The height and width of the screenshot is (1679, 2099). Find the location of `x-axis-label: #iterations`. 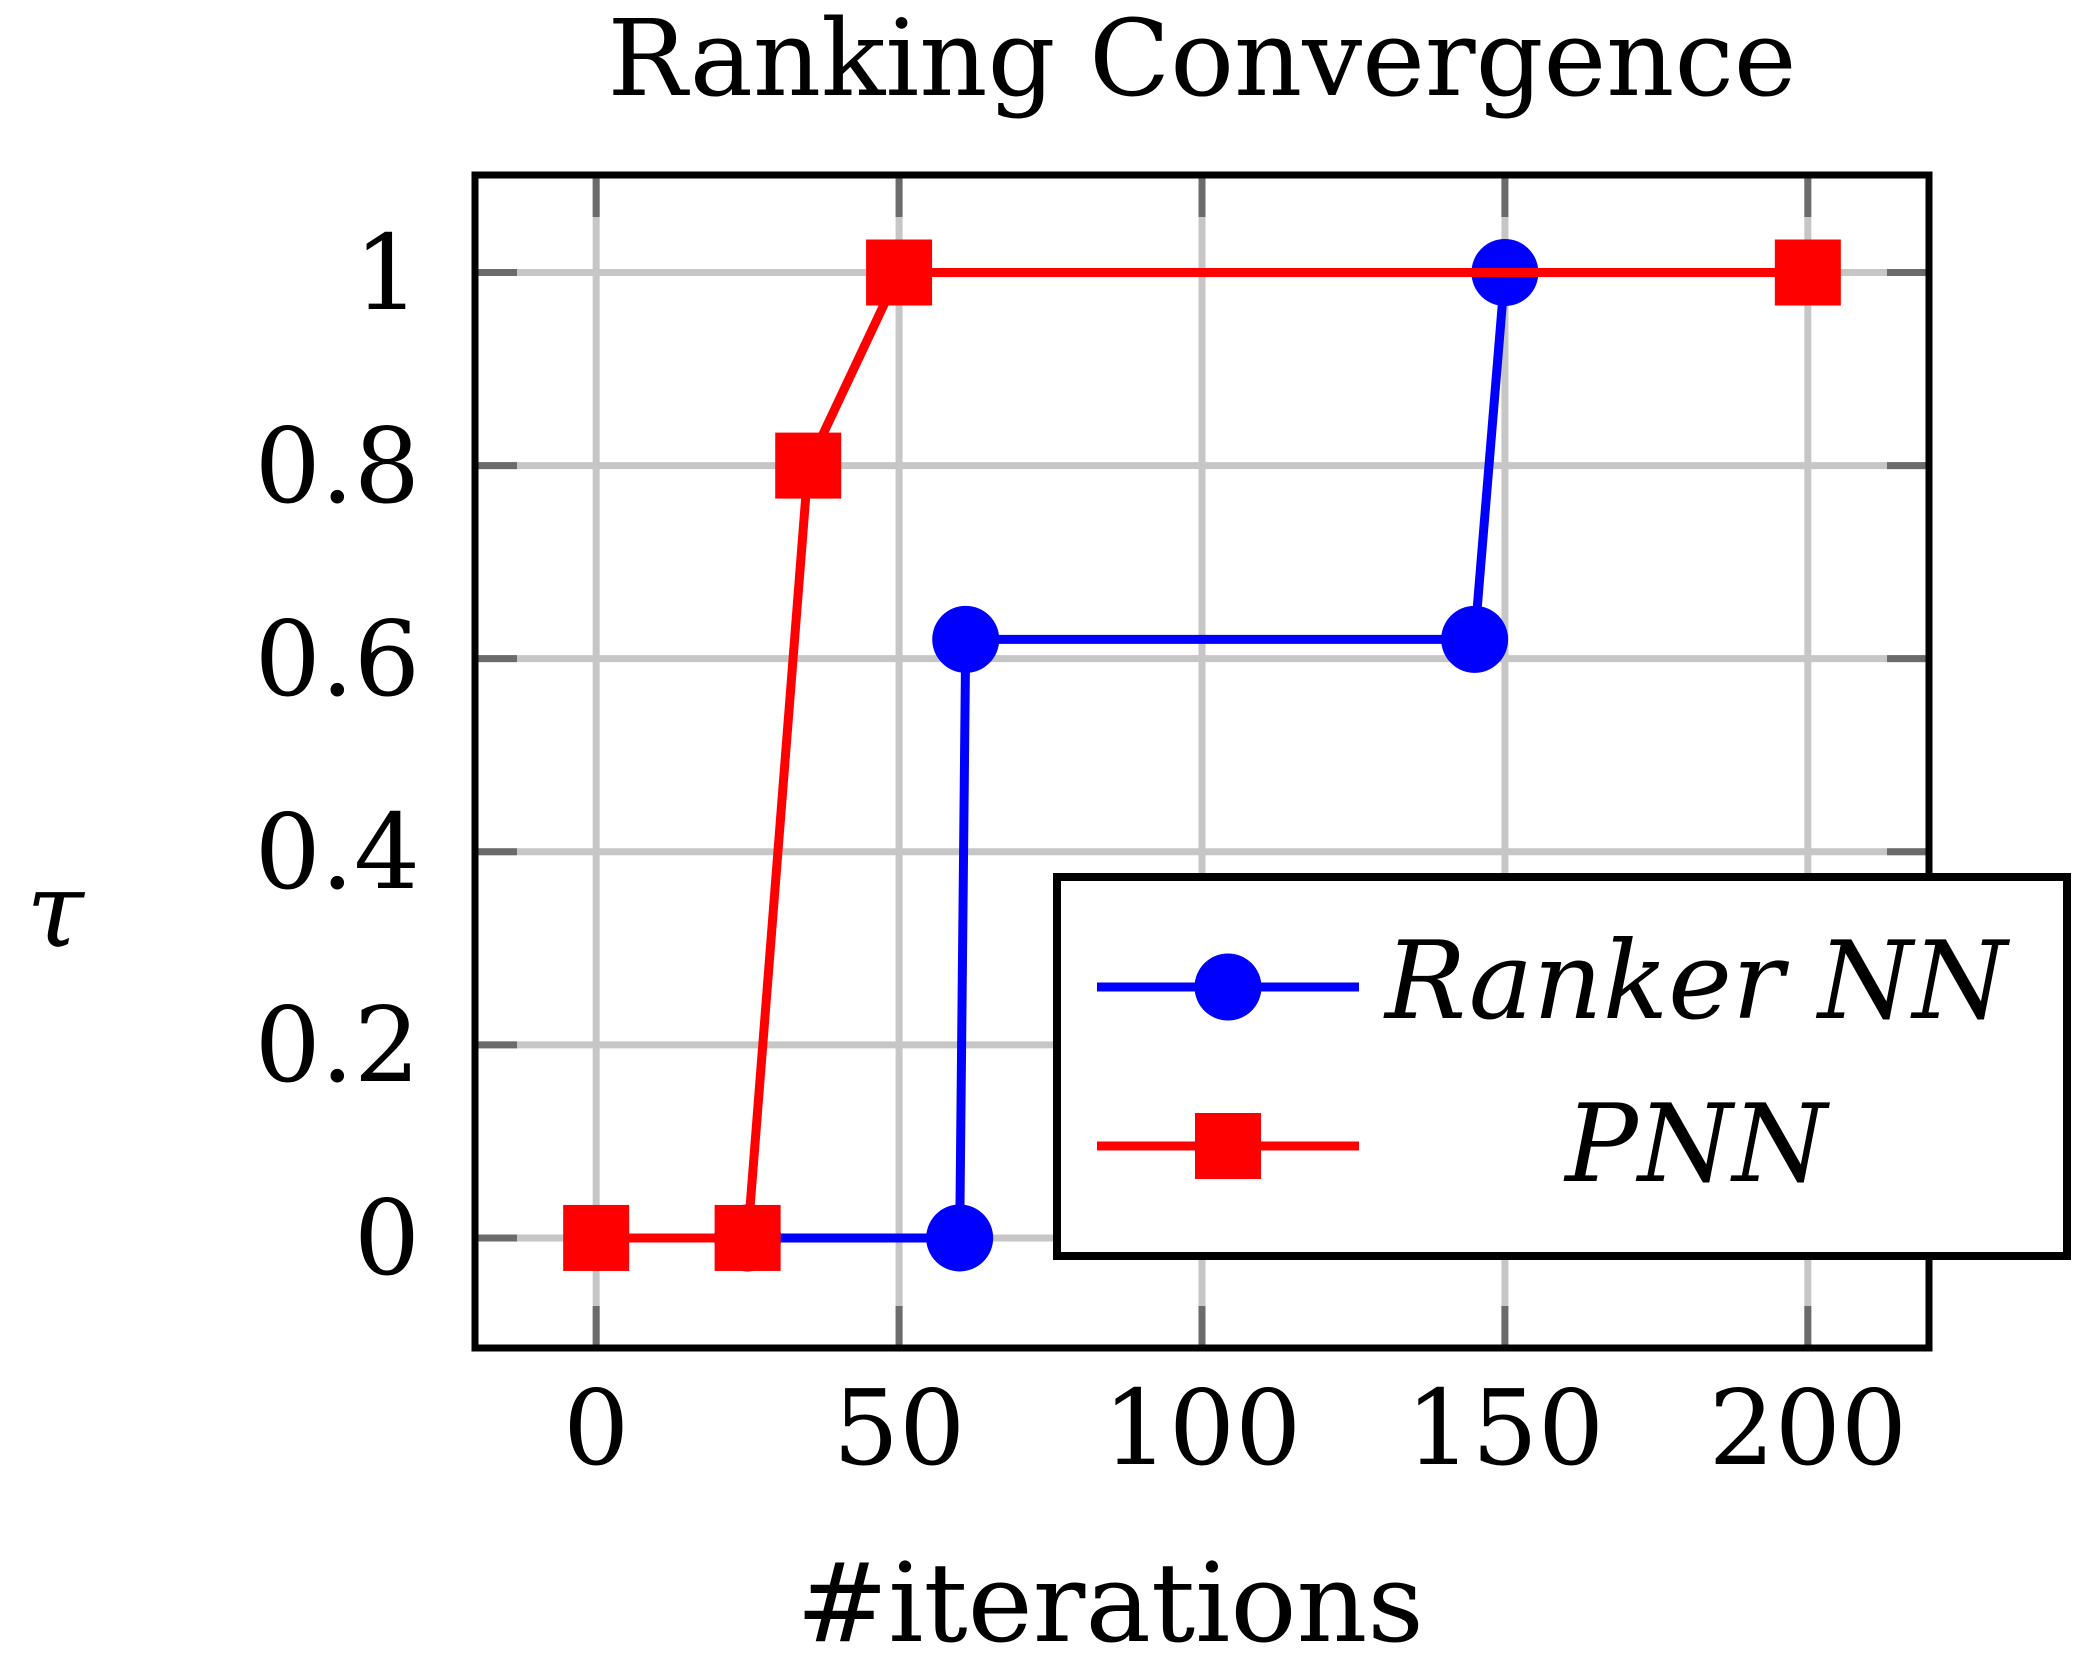

x-axis-label: #iterations is located at coordinates (1110, 1603).